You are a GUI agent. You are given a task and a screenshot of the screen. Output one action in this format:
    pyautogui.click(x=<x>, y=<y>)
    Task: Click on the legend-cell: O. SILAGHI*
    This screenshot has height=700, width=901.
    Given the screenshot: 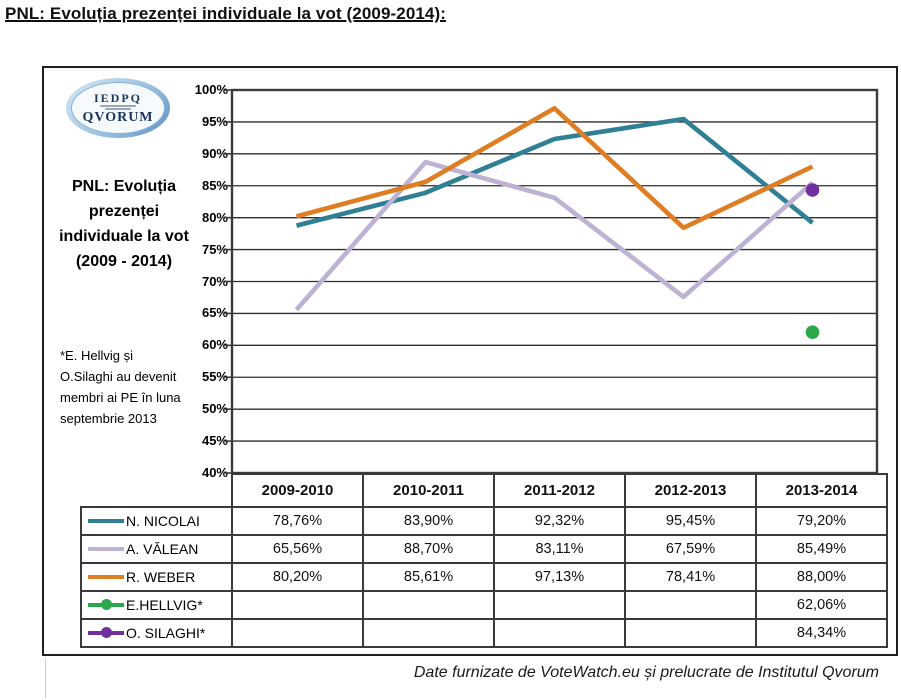 What is the action you would take?
    pyautogui.click(x=156, y=633)
    